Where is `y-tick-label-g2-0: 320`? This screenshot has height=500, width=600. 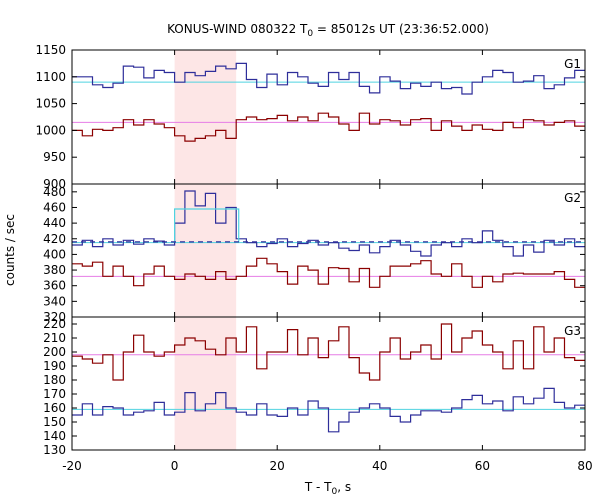
y-tick-label-g2-0: 320 is located at coordinates (54, 317).